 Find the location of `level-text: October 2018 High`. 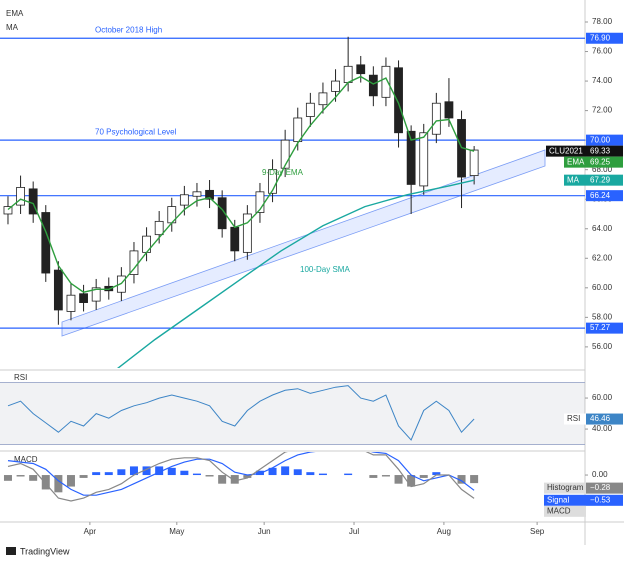

level-text: October 2018 High is located at coordinates (128, 29).